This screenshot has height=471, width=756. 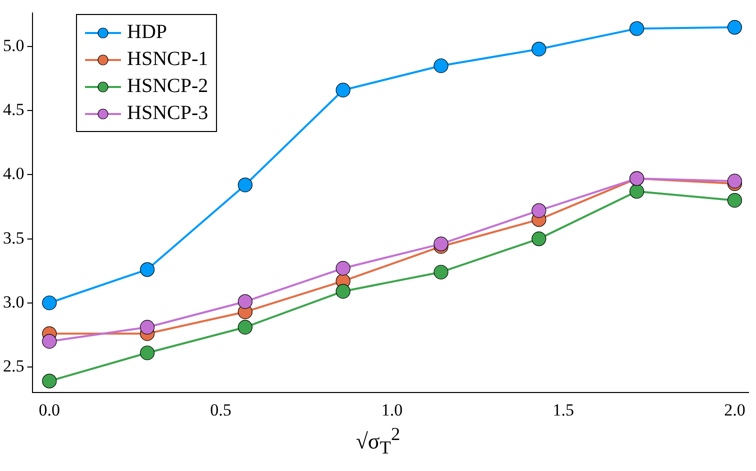 I want to click on legend-label: HDP, so click(x=147, y=32).